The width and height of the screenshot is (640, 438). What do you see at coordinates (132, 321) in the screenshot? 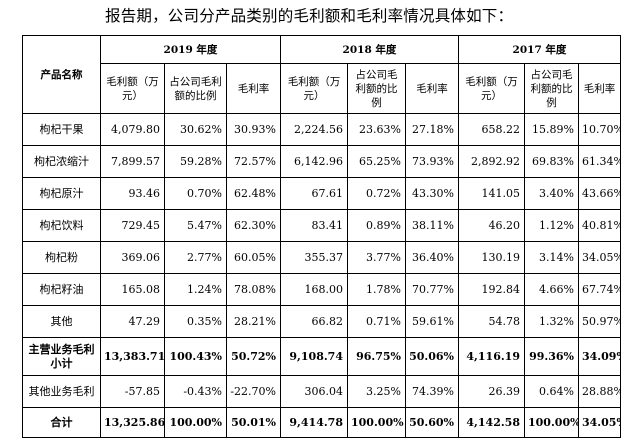
I see `table-cell: 47.29` at bounding box center [132, 321].